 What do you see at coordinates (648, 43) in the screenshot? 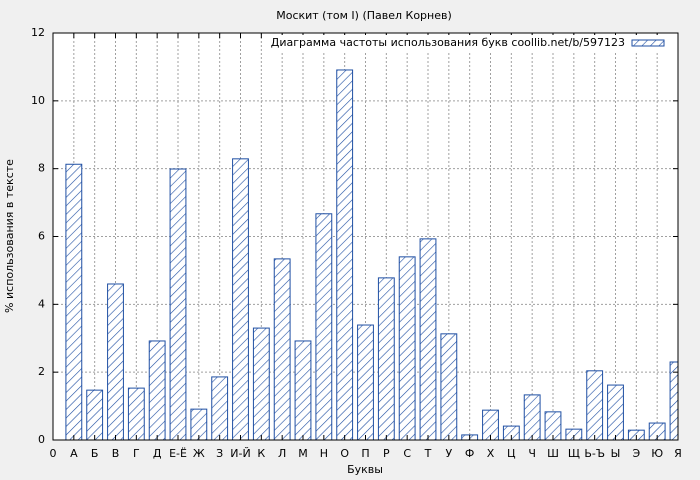
I see `legend-swatch` at bounding box center [648, 43].